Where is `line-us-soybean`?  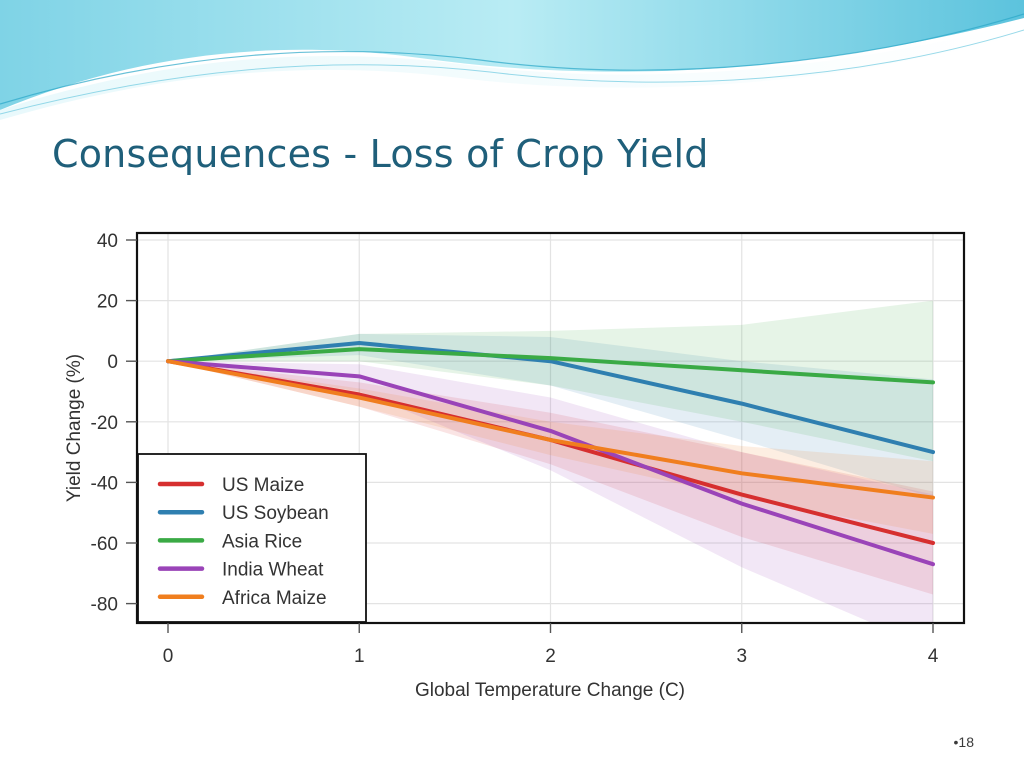
line-us-soybean is located at coordinates (550, 398).